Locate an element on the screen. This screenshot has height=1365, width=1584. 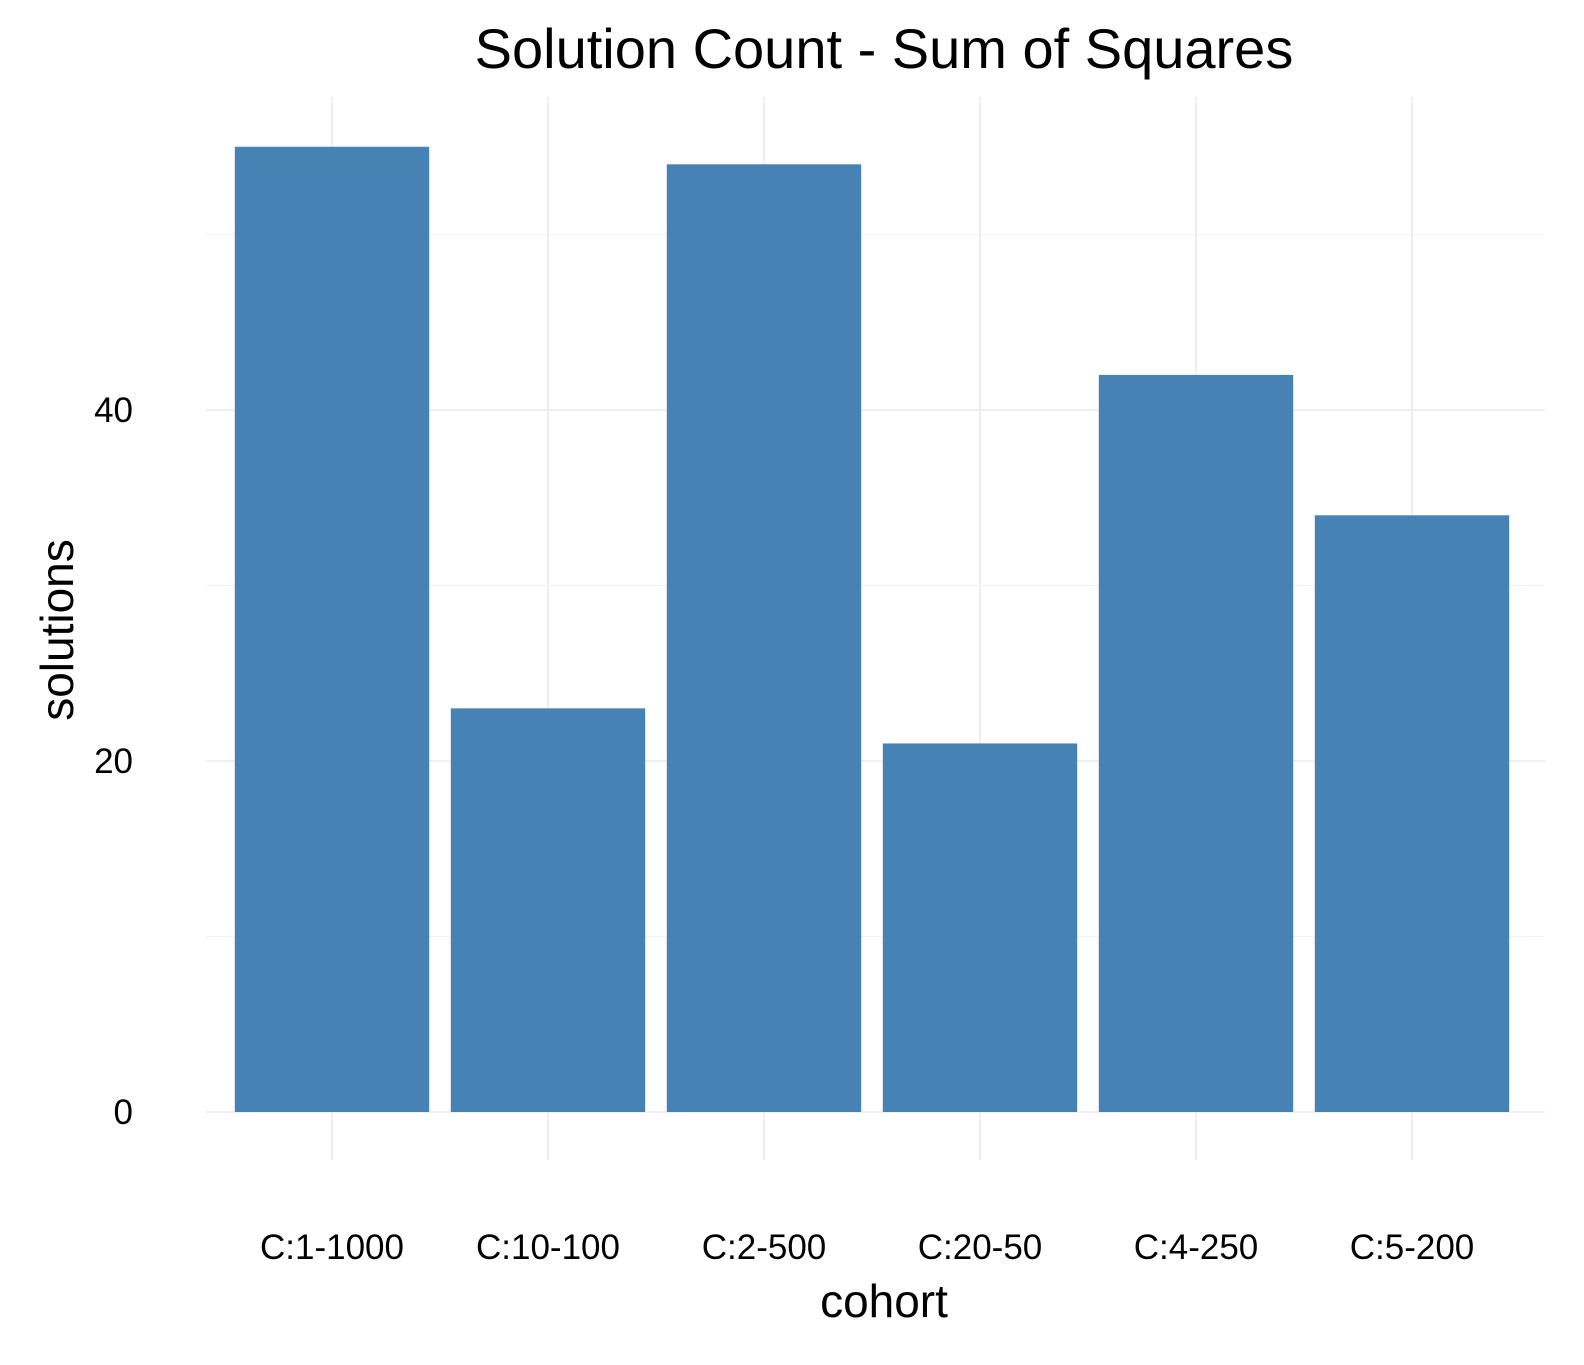
x-axis-title: cohort is located at coordinates (884, 1301).